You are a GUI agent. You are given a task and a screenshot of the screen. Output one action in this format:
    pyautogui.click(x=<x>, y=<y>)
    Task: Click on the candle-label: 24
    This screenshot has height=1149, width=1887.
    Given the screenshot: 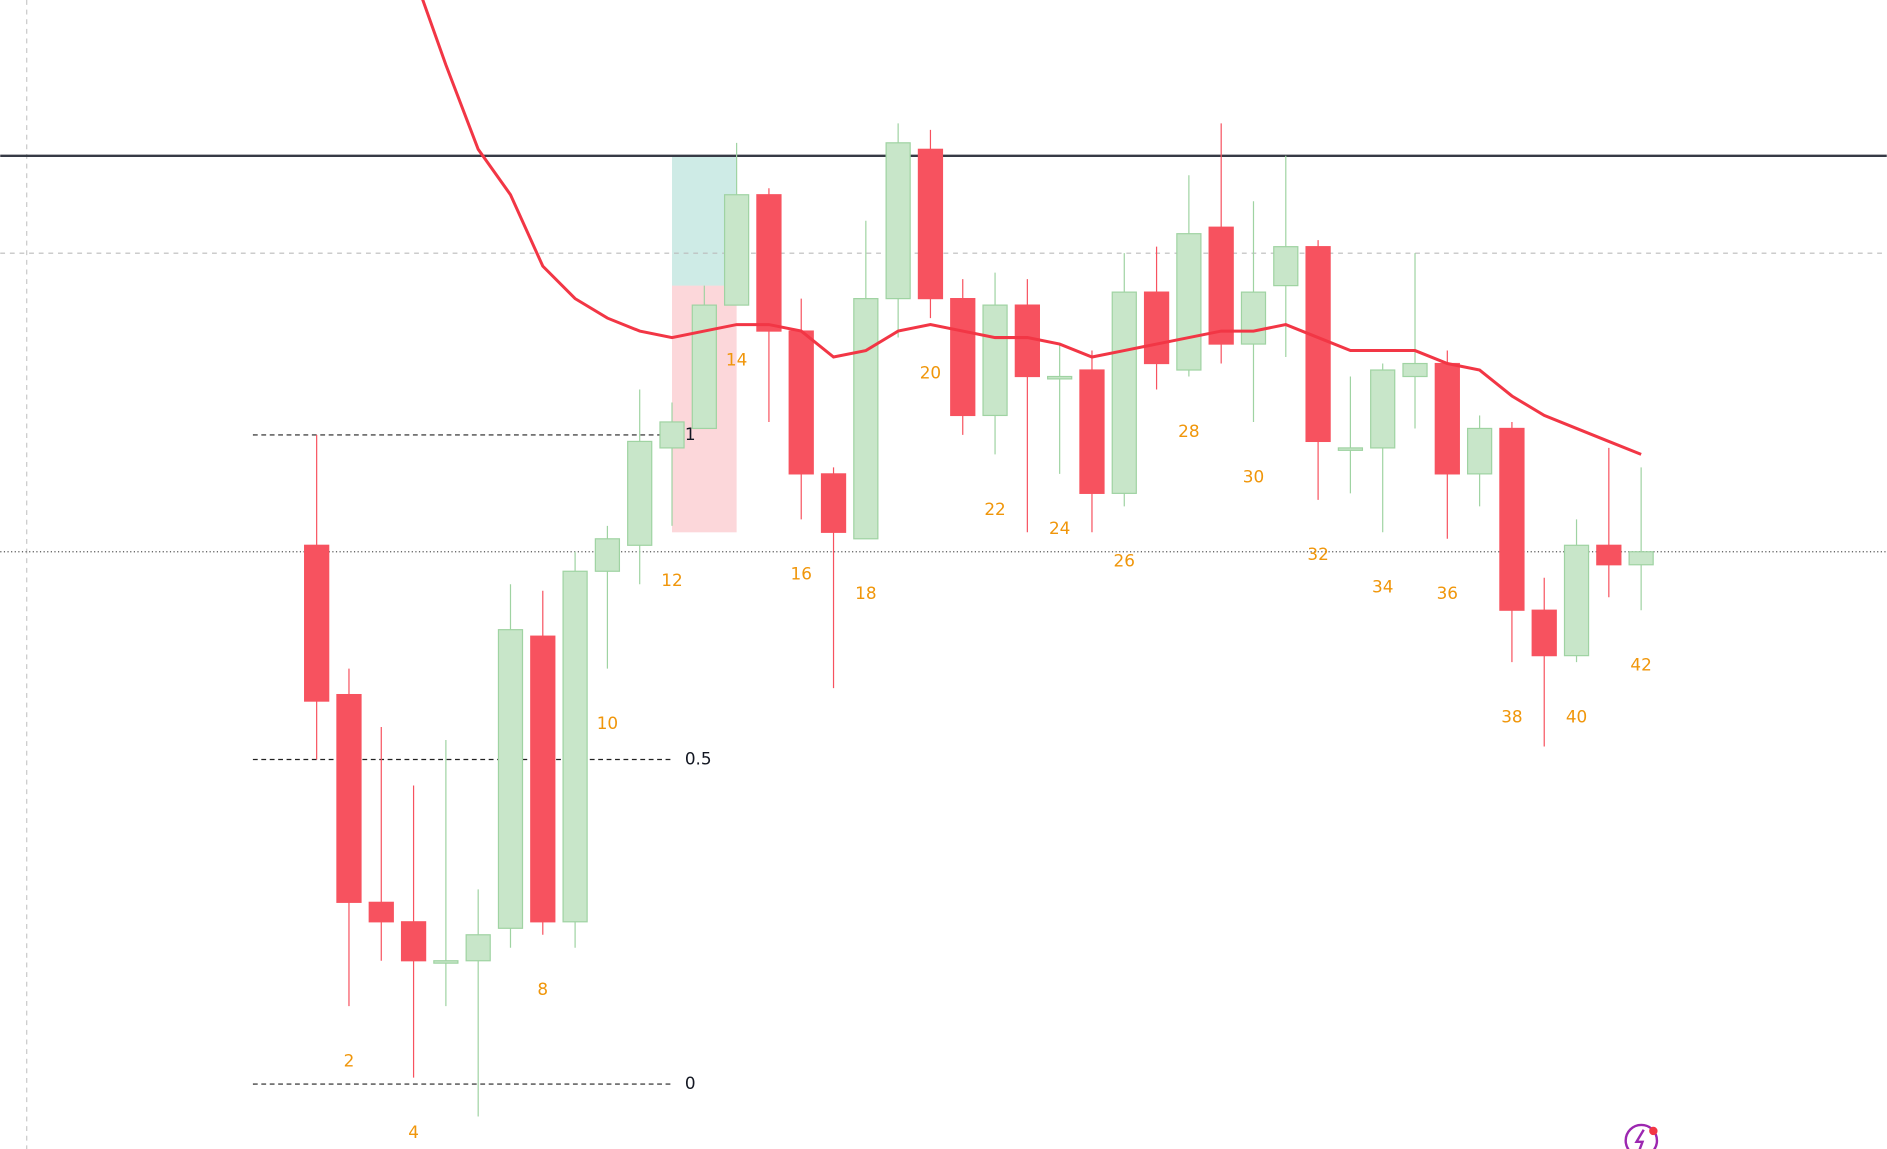 What is the action you would take?
    pyautogui.click(x=1059, y=528)
    